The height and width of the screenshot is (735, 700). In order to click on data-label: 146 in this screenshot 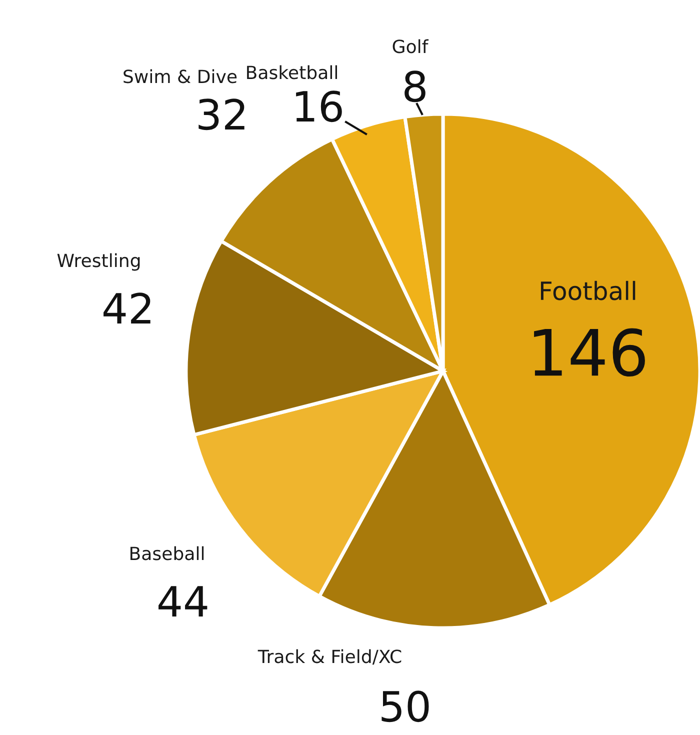, I will do `click(589, 352)`.